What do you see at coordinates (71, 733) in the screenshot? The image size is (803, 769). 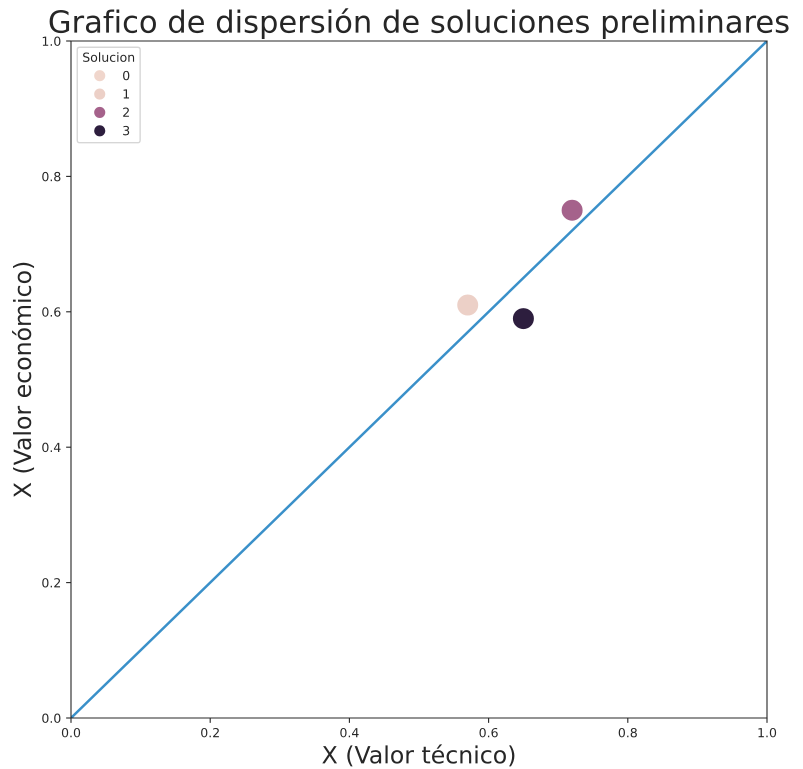 I see `x-tick-label: 0.0` at bounding box center [71, 733].